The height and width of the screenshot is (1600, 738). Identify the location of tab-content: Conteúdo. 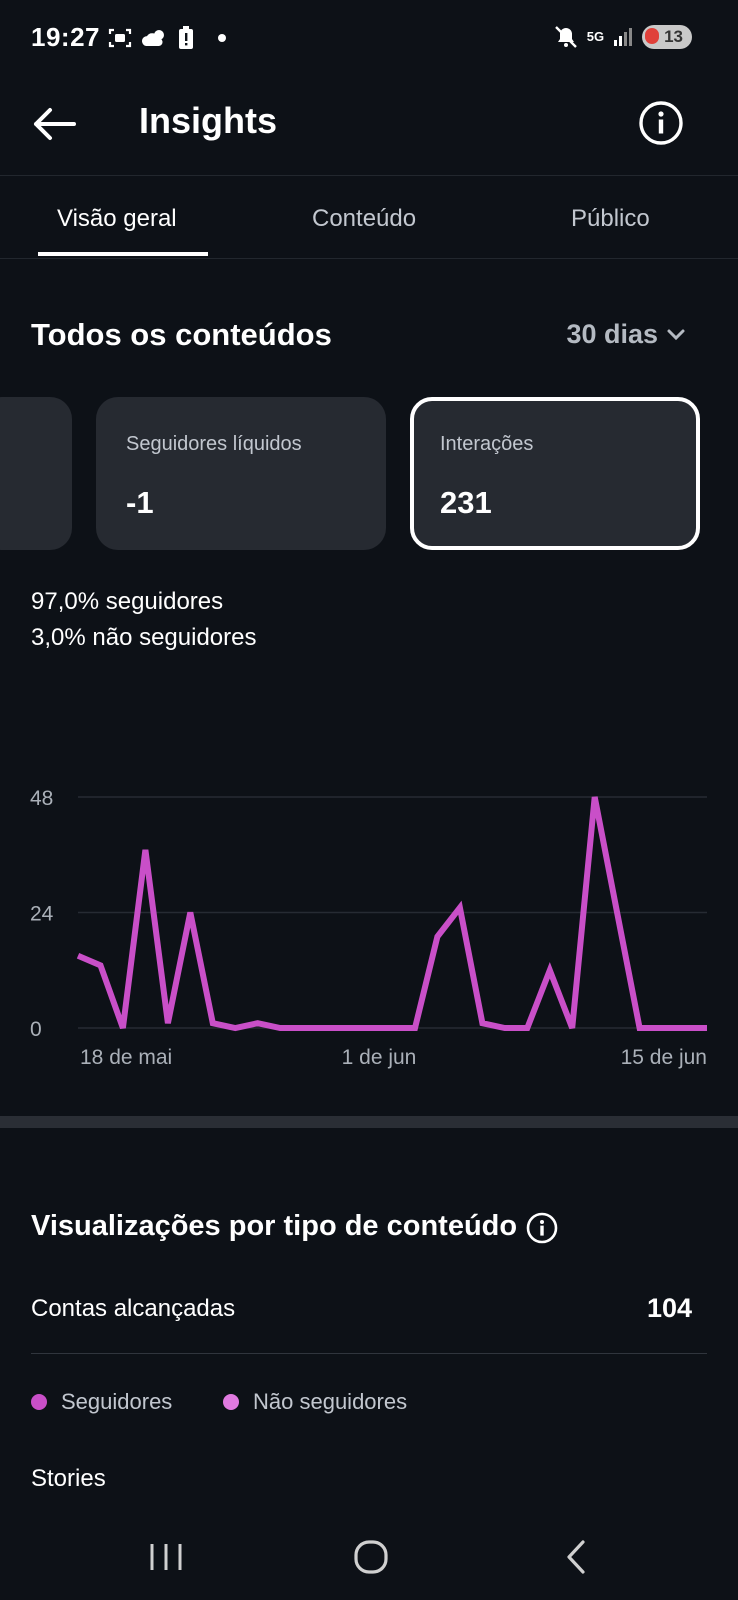
(364, 218).